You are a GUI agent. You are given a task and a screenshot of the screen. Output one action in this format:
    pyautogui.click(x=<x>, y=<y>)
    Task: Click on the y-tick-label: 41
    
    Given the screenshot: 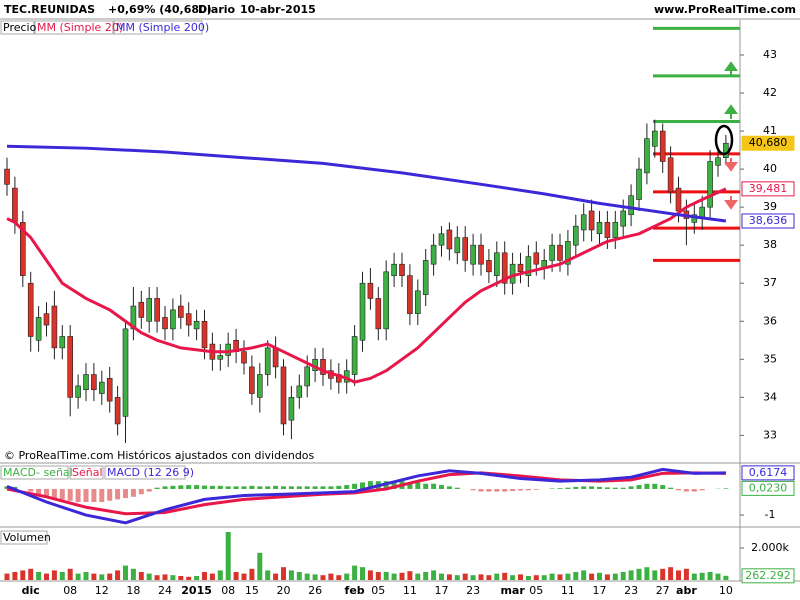 What is the action you would take?
    pyautogui.click(x=770, y=130)
    